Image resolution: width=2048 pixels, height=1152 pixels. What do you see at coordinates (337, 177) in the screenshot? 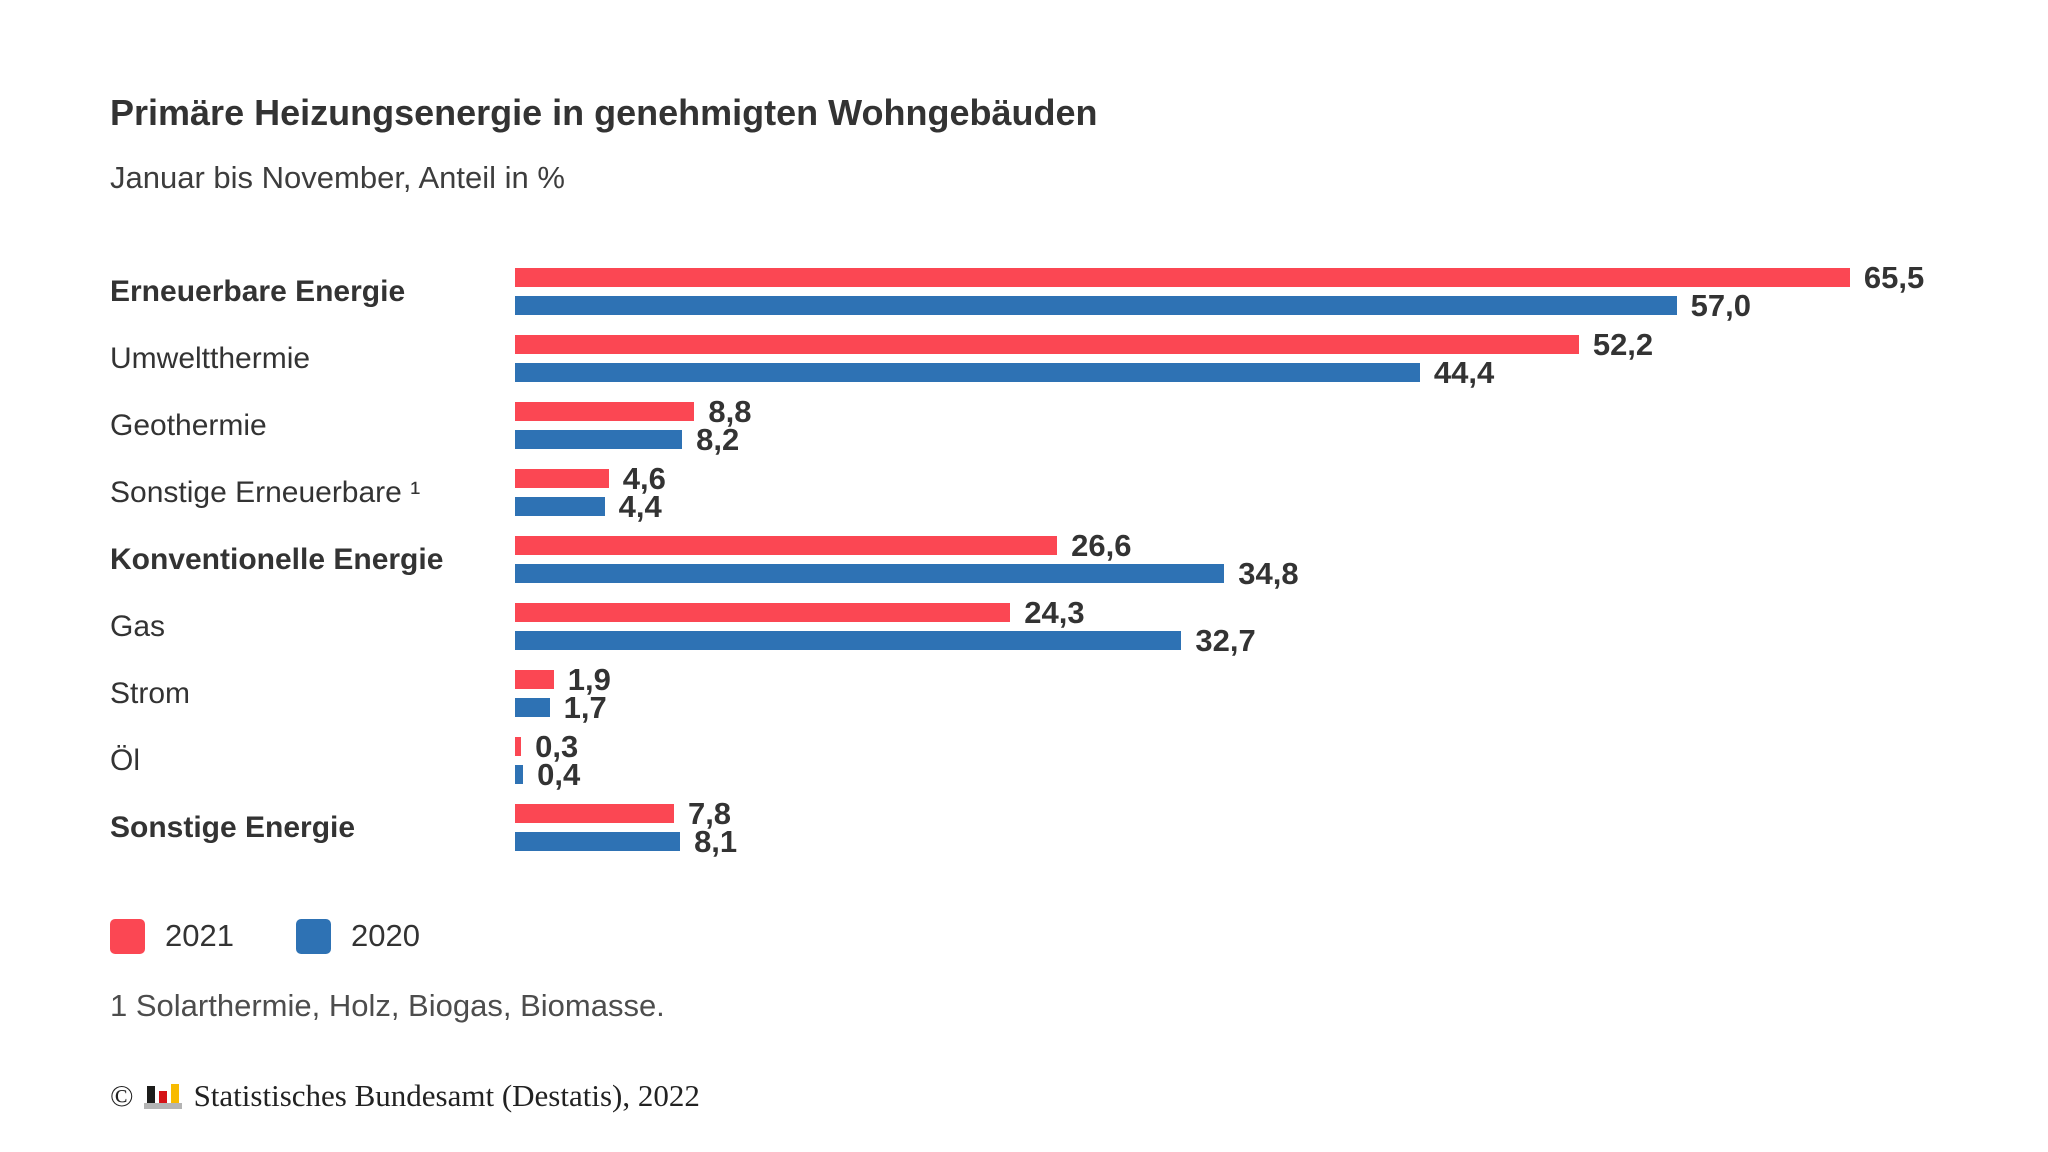
I see `chart-subtitle: Januar bis November, Anteil in %` at bounding box center [337, 177].